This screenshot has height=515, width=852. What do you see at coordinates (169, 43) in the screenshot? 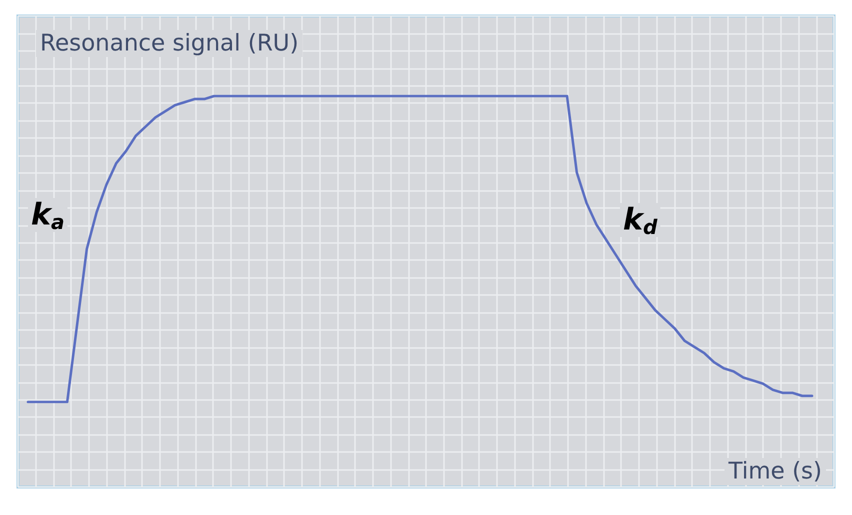
I see `y-axis-title: Resonance signal (RU)` at bounding box center [169, 43].